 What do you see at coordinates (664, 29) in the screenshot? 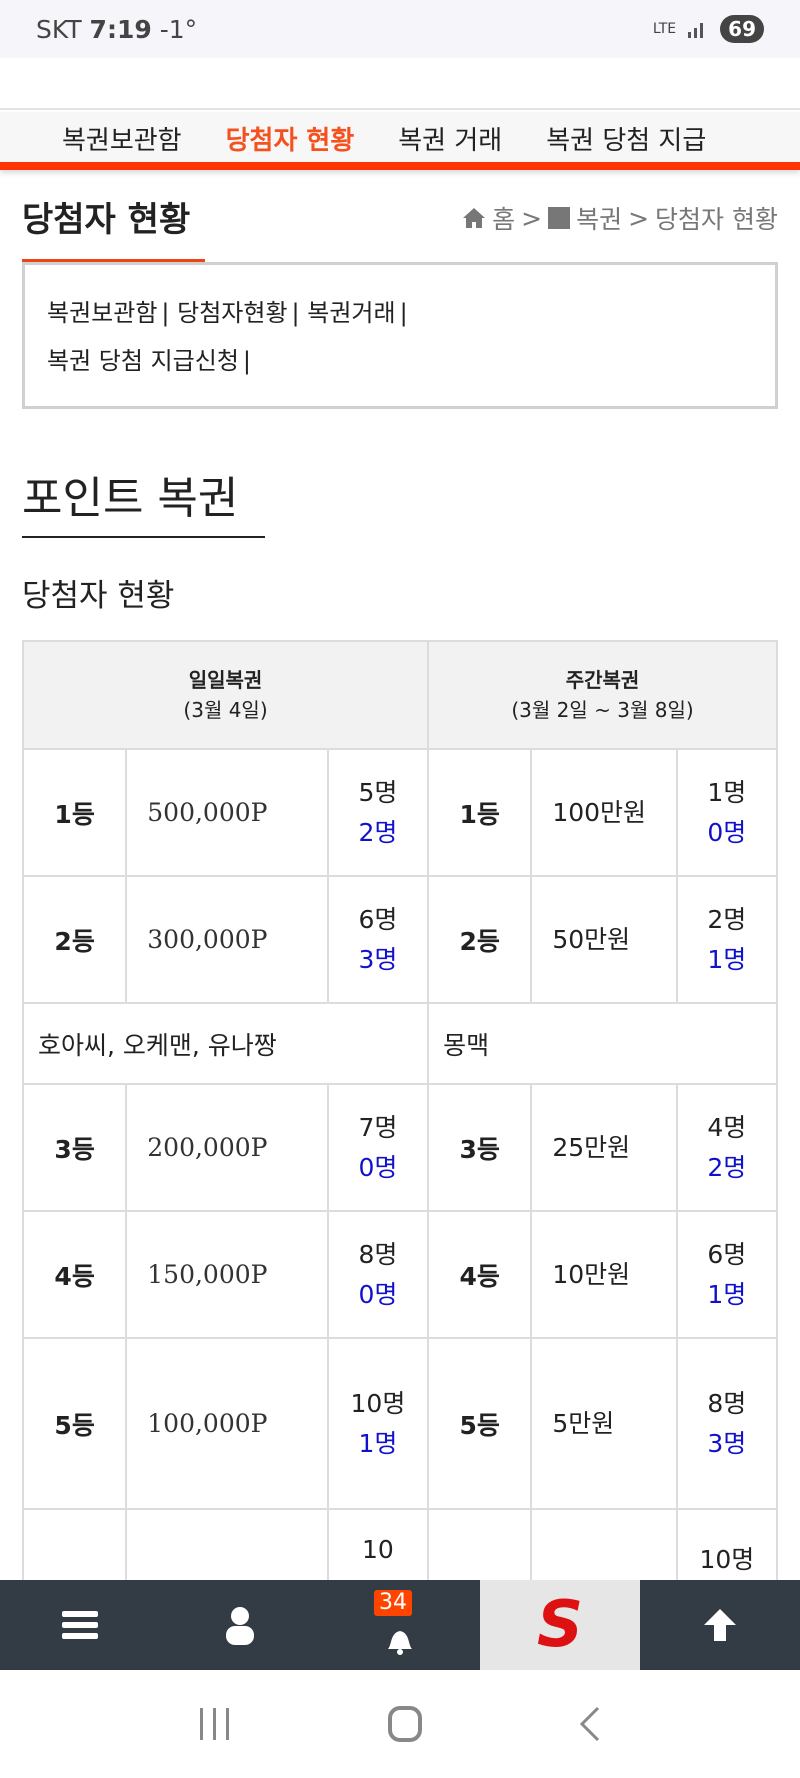
I see `network-icon: LTE` at bounding box center [664, 29].